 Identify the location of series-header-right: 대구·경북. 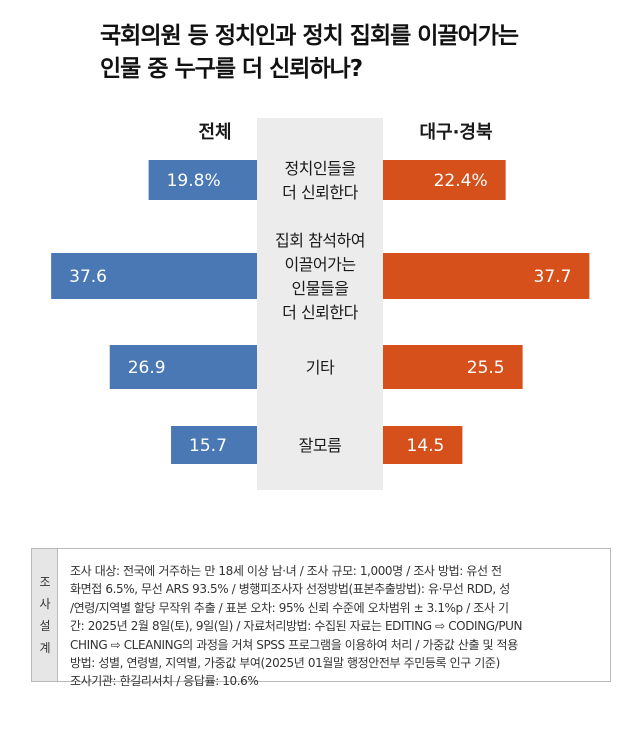
(455, 132).